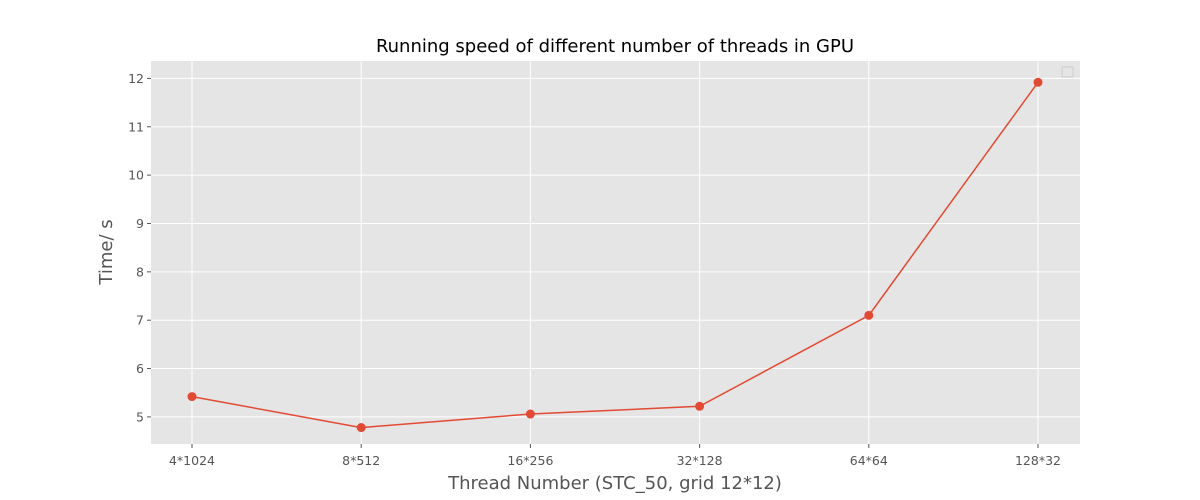 The width and height of the screenshot is (1200, 500). I want to click on y-tick-label: 9, so click(140, 223).